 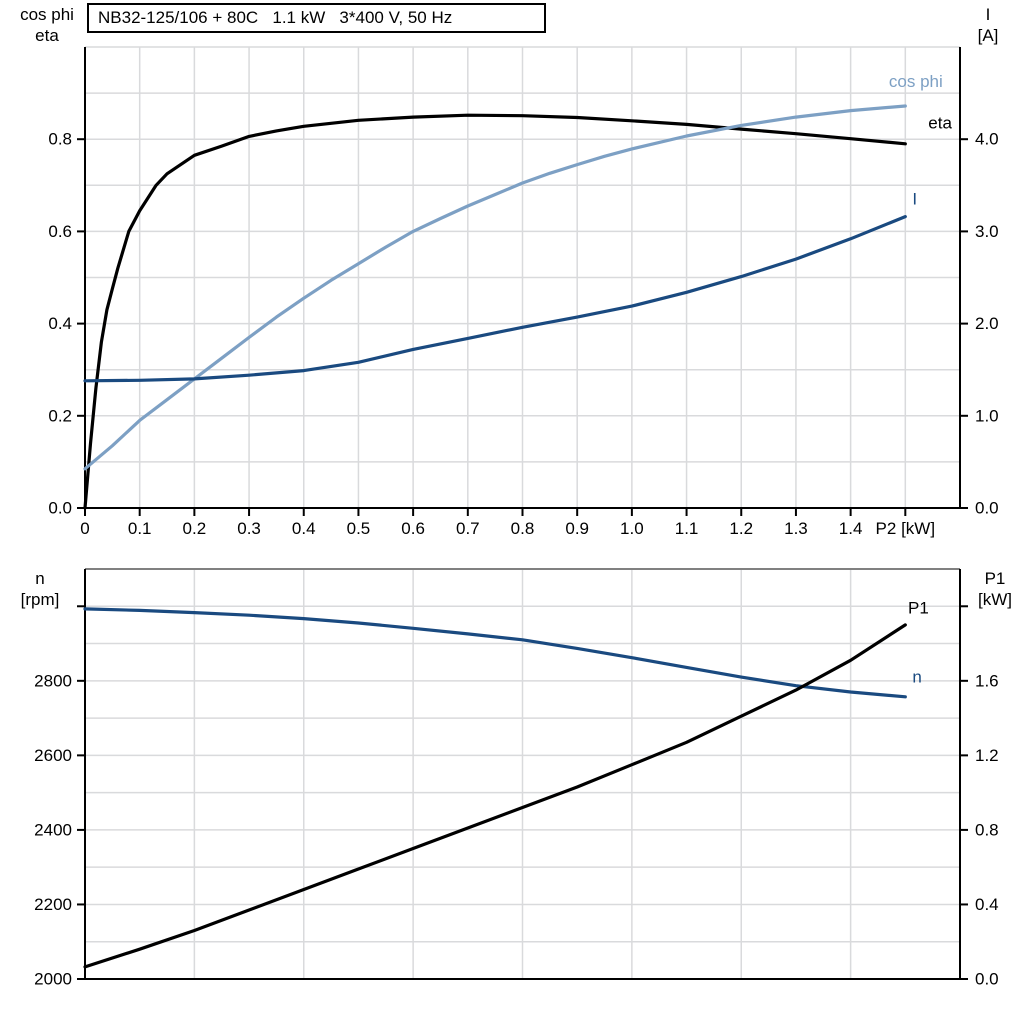 I want to click on x-tick-label: 0.9, so click(x=577, y=528).